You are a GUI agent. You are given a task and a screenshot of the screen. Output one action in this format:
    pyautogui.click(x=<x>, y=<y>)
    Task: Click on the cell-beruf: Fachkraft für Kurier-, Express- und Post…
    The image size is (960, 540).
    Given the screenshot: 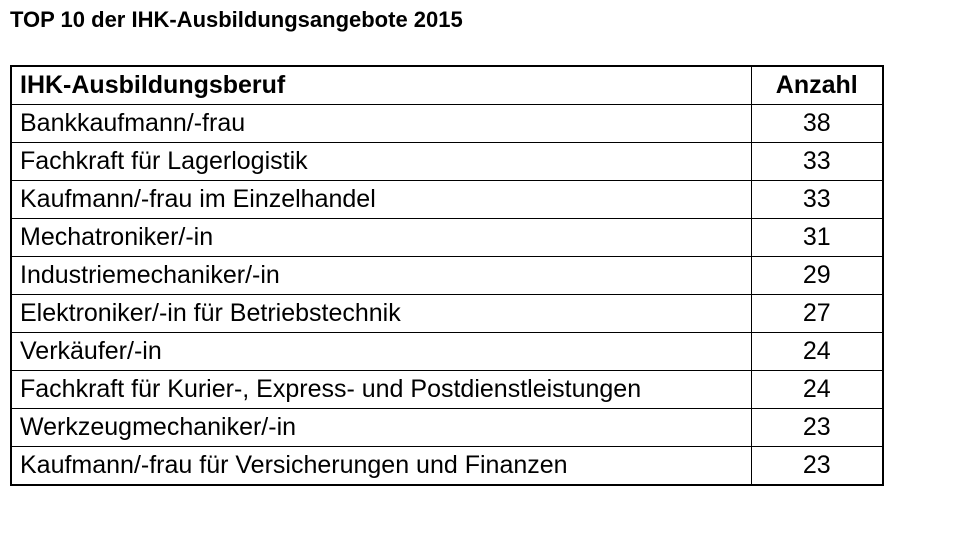 What is the action you would take?
    pyautogui.click(x=381, y=389)
    